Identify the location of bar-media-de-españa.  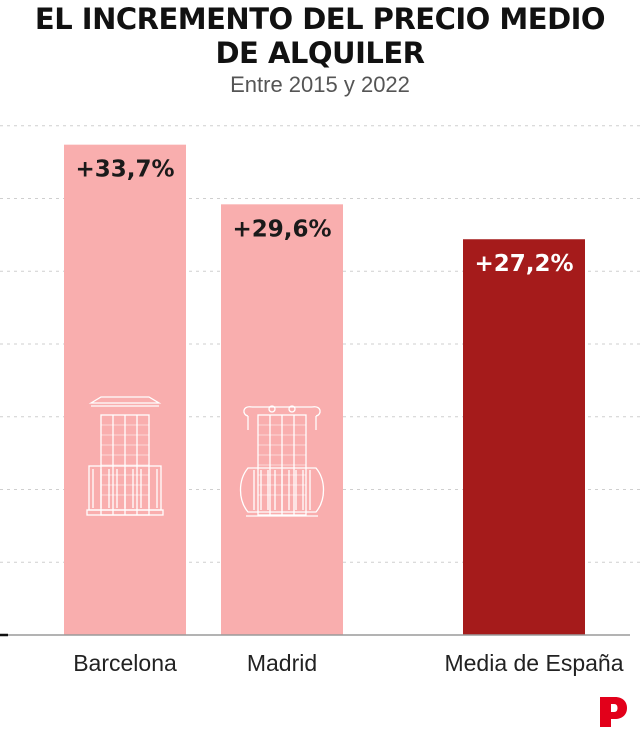
(524, 437).